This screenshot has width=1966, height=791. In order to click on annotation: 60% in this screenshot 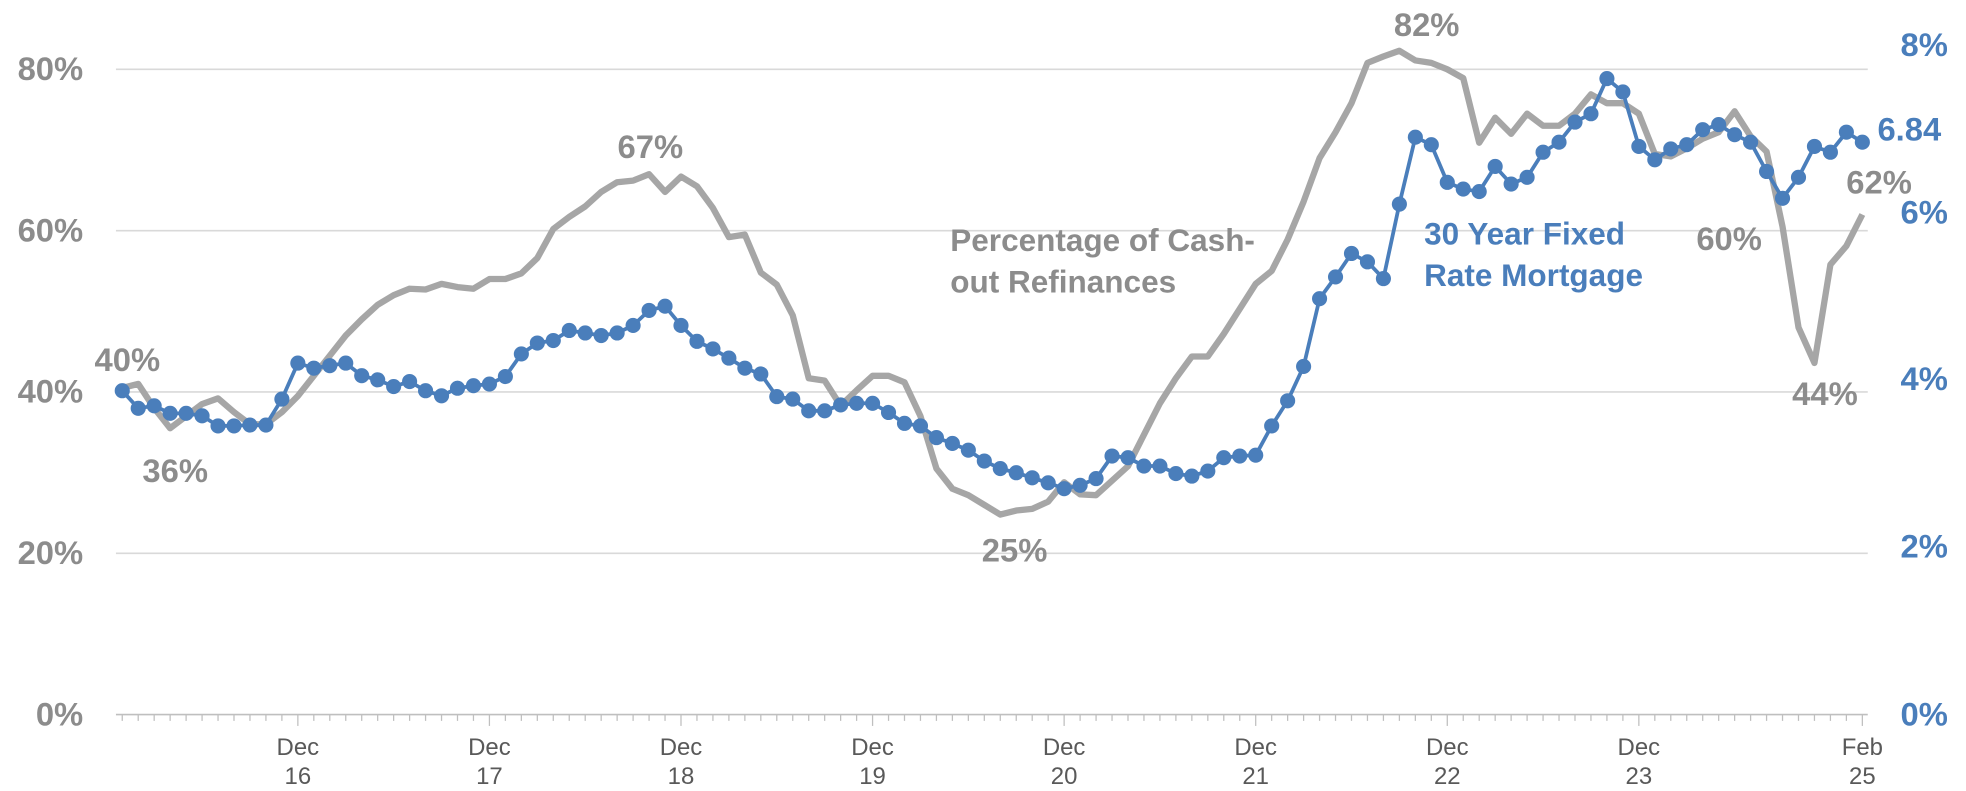, I will do `click(1729, 238)`.